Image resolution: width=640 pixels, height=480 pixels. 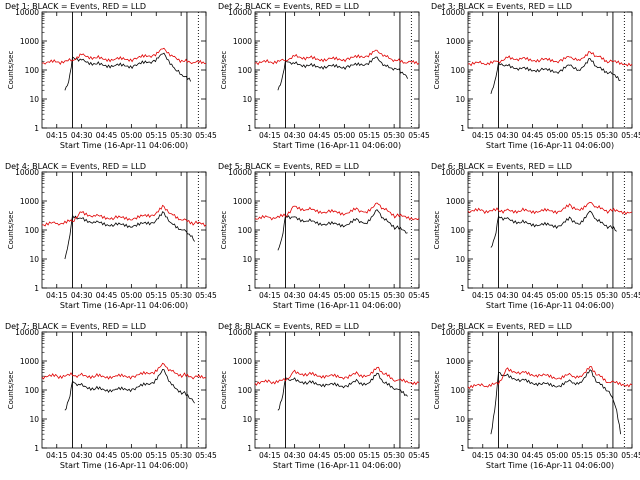 What do you see at coordinates (501, 166) in the screenshot?
I see `chart-title: Det 6: BLACK = Events, RED = LLD` at bounding box center [501, 166].